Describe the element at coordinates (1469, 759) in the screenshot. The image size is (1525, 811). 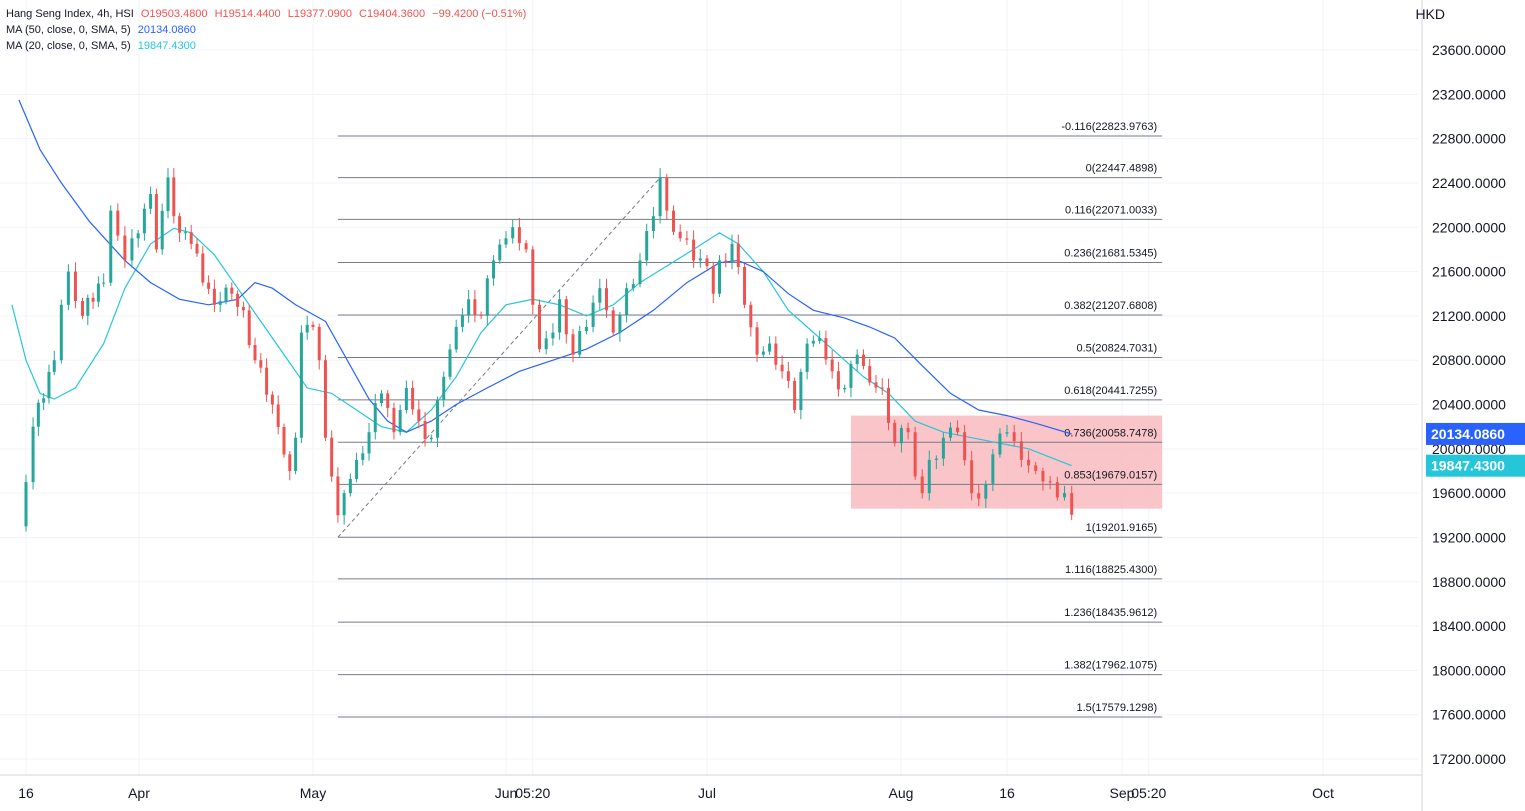
I see `price-tick-label: 17200.0000` at that location.